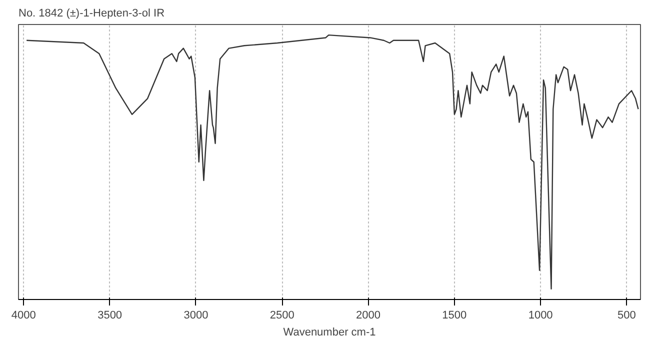  I want to click on x-tick-label: 1500, so click(454, 316).